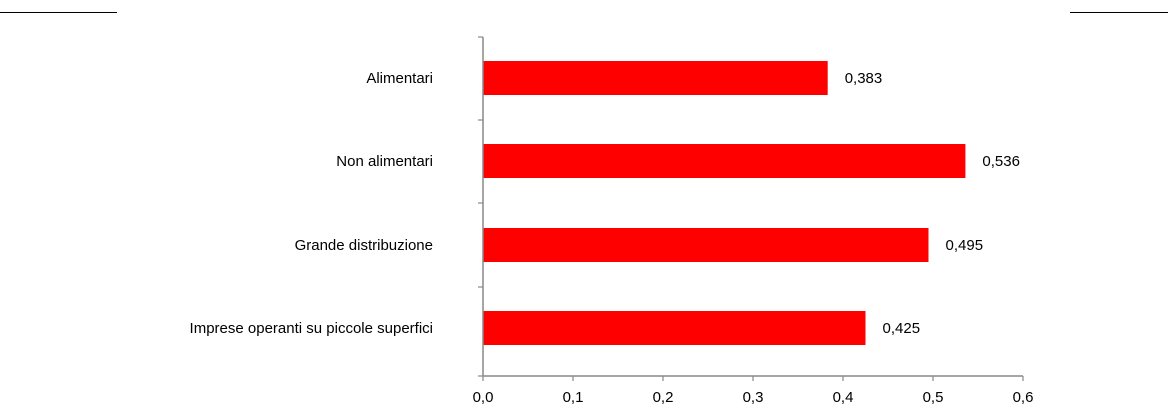  Describe the element at coordinates (933, 397) in the screenshot. I see `x-tick-label: 0,5` at that location.